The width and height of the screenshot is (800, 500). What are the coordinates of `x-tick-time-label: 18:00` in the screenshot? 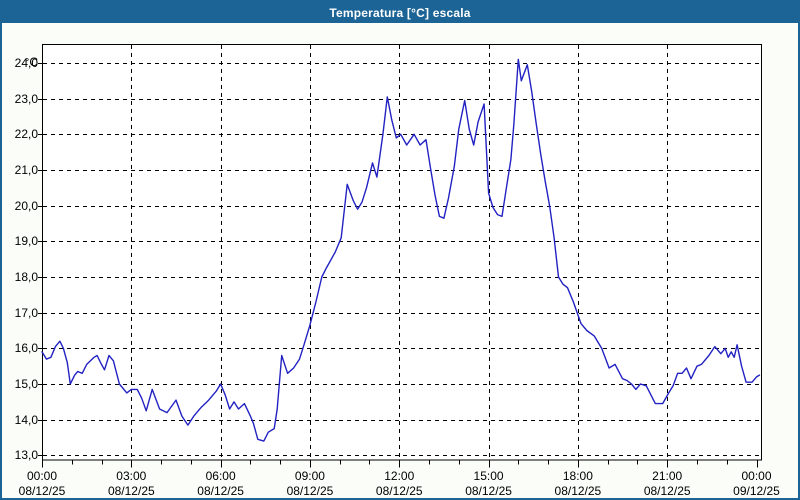 It's located at (577, 475).